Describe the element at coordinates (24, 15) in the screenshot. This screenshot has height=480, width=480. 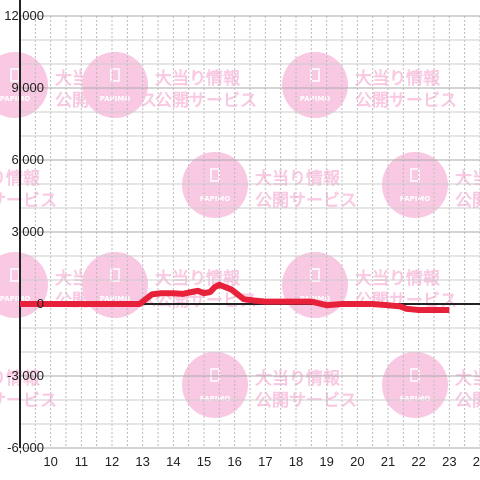
I see `y-tick-label: 12,000` at that location.